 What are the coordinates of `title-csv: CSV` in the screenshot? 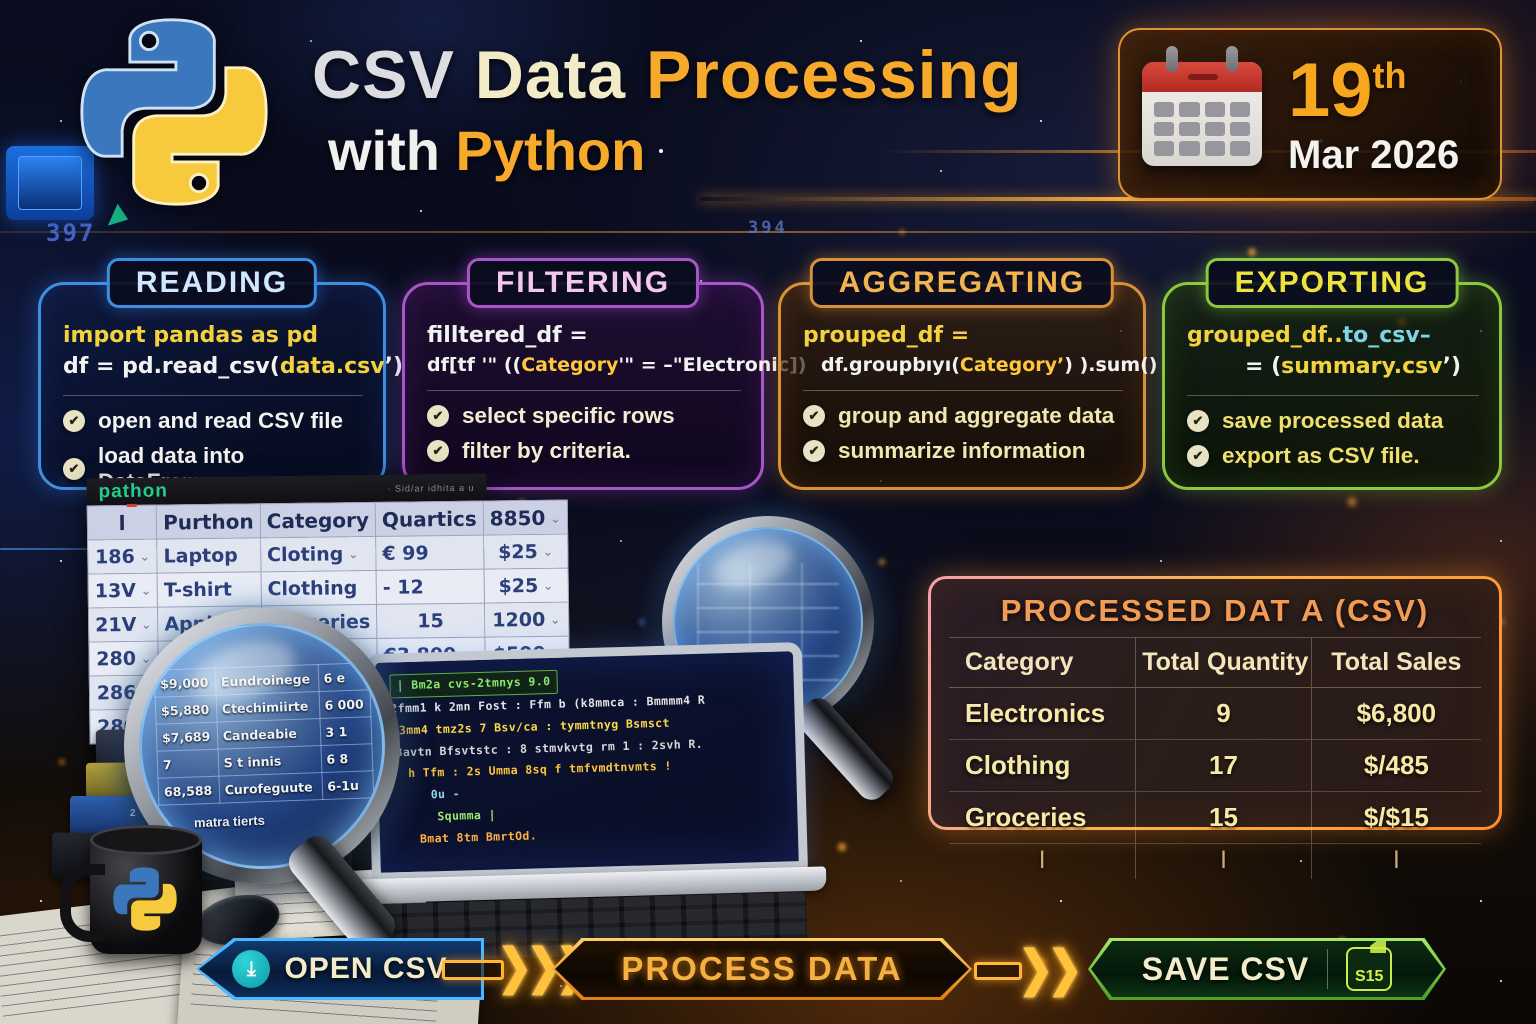 It's located at (383, 75).